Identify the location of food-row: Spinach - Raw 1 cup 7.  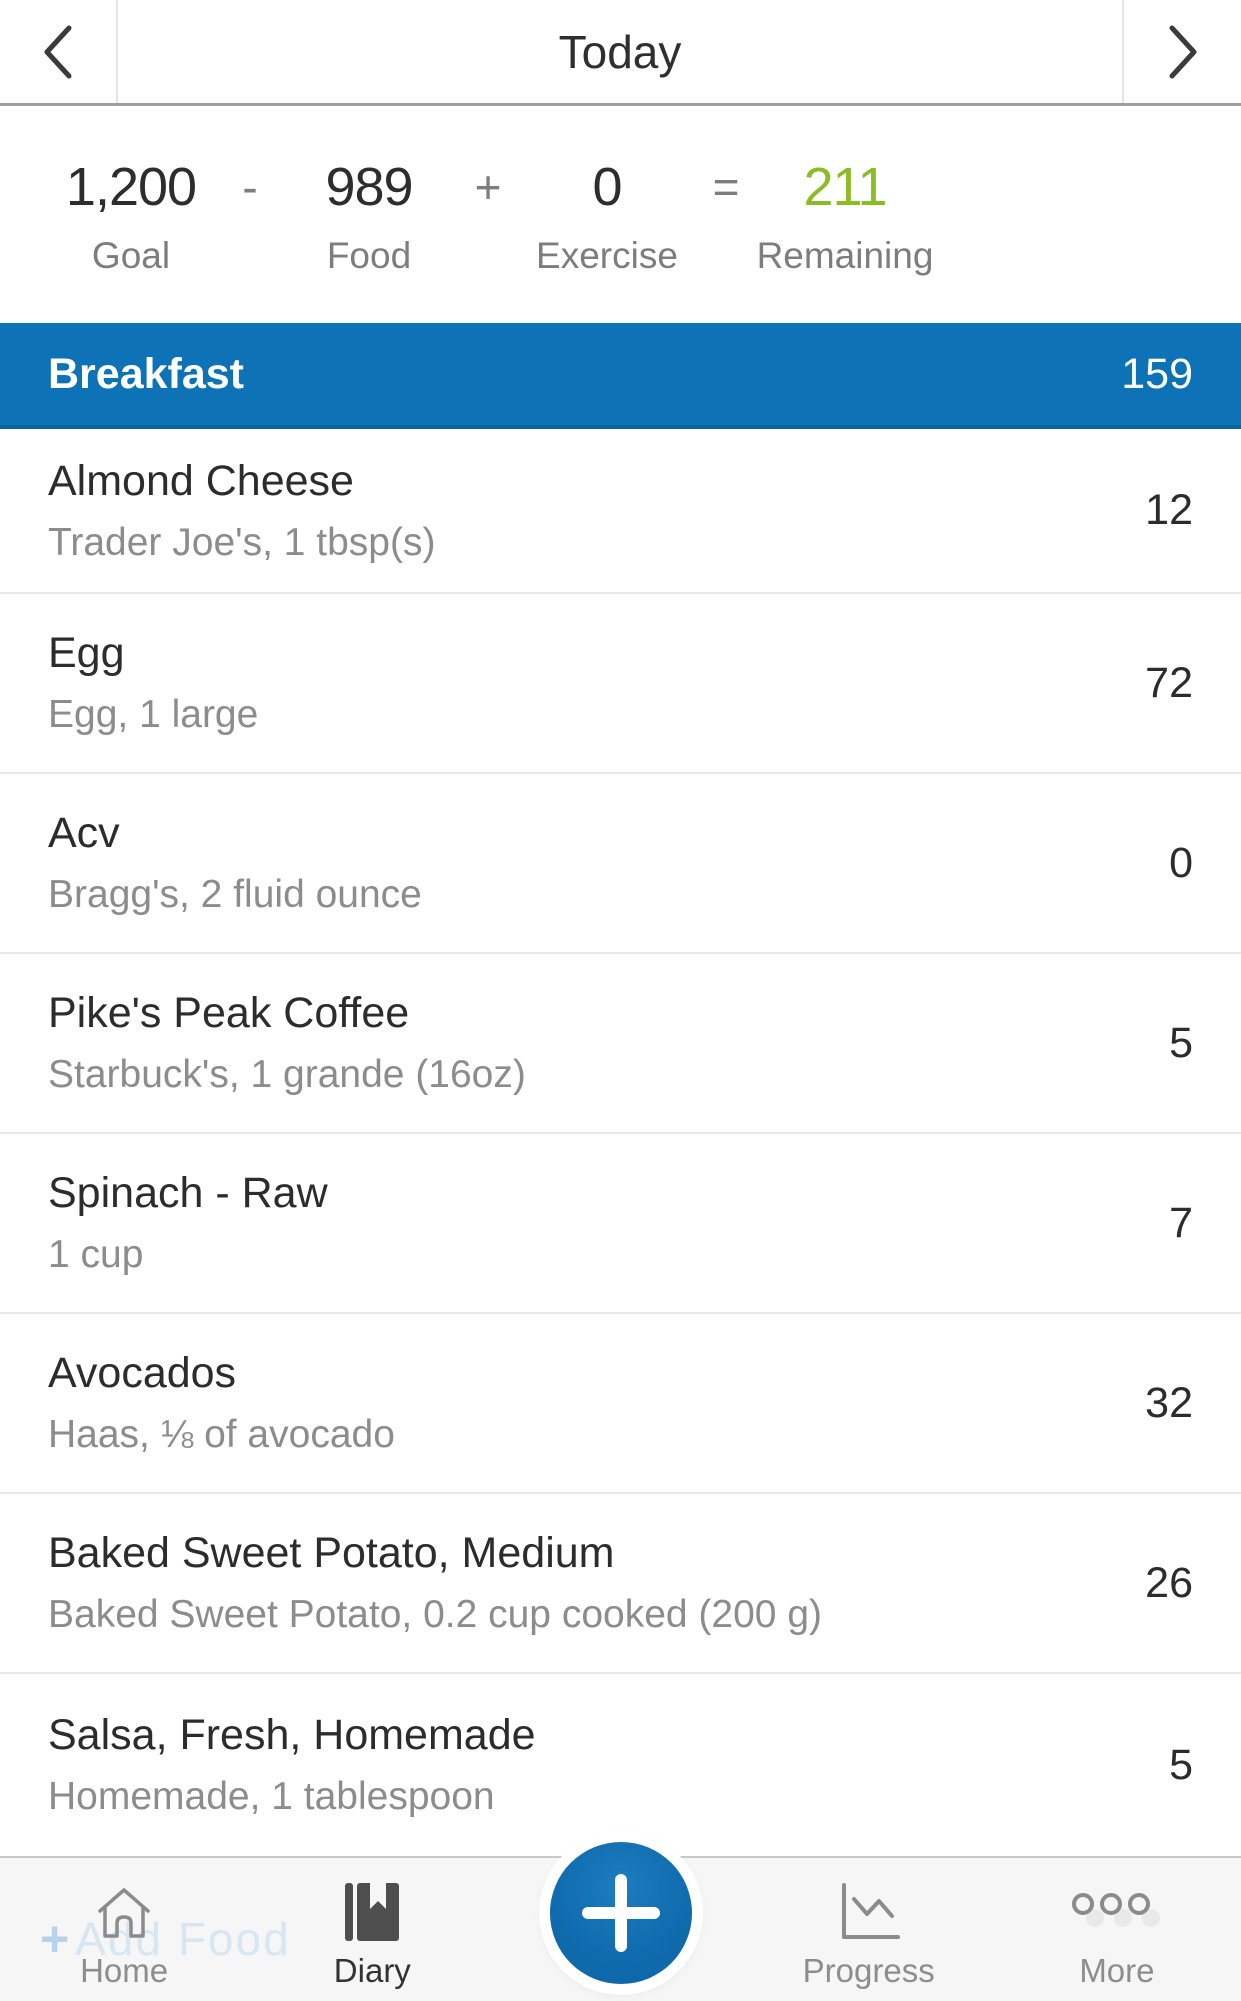
(620, 1224).